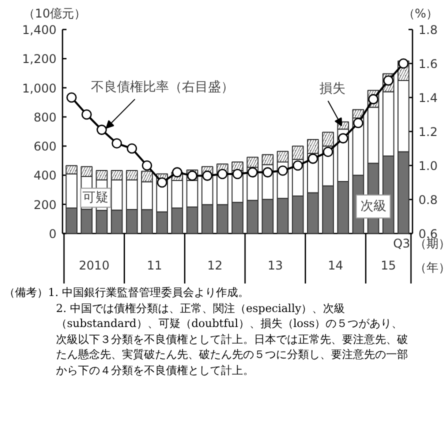 The width and height of the screenshot is (448, 423). Describe the element at coordinates (39, 59) in the screenshot. I see `y-tick-label: 1,200` at that location.